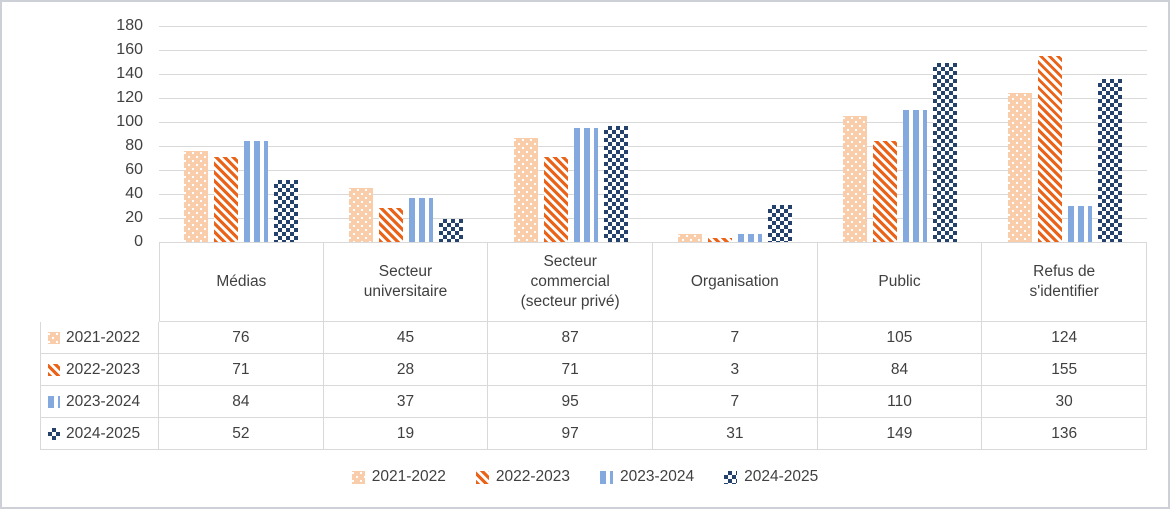  Describe the element at coordinates (900, 282) in the screenshot. I see `table-category-header: Public` at that location.